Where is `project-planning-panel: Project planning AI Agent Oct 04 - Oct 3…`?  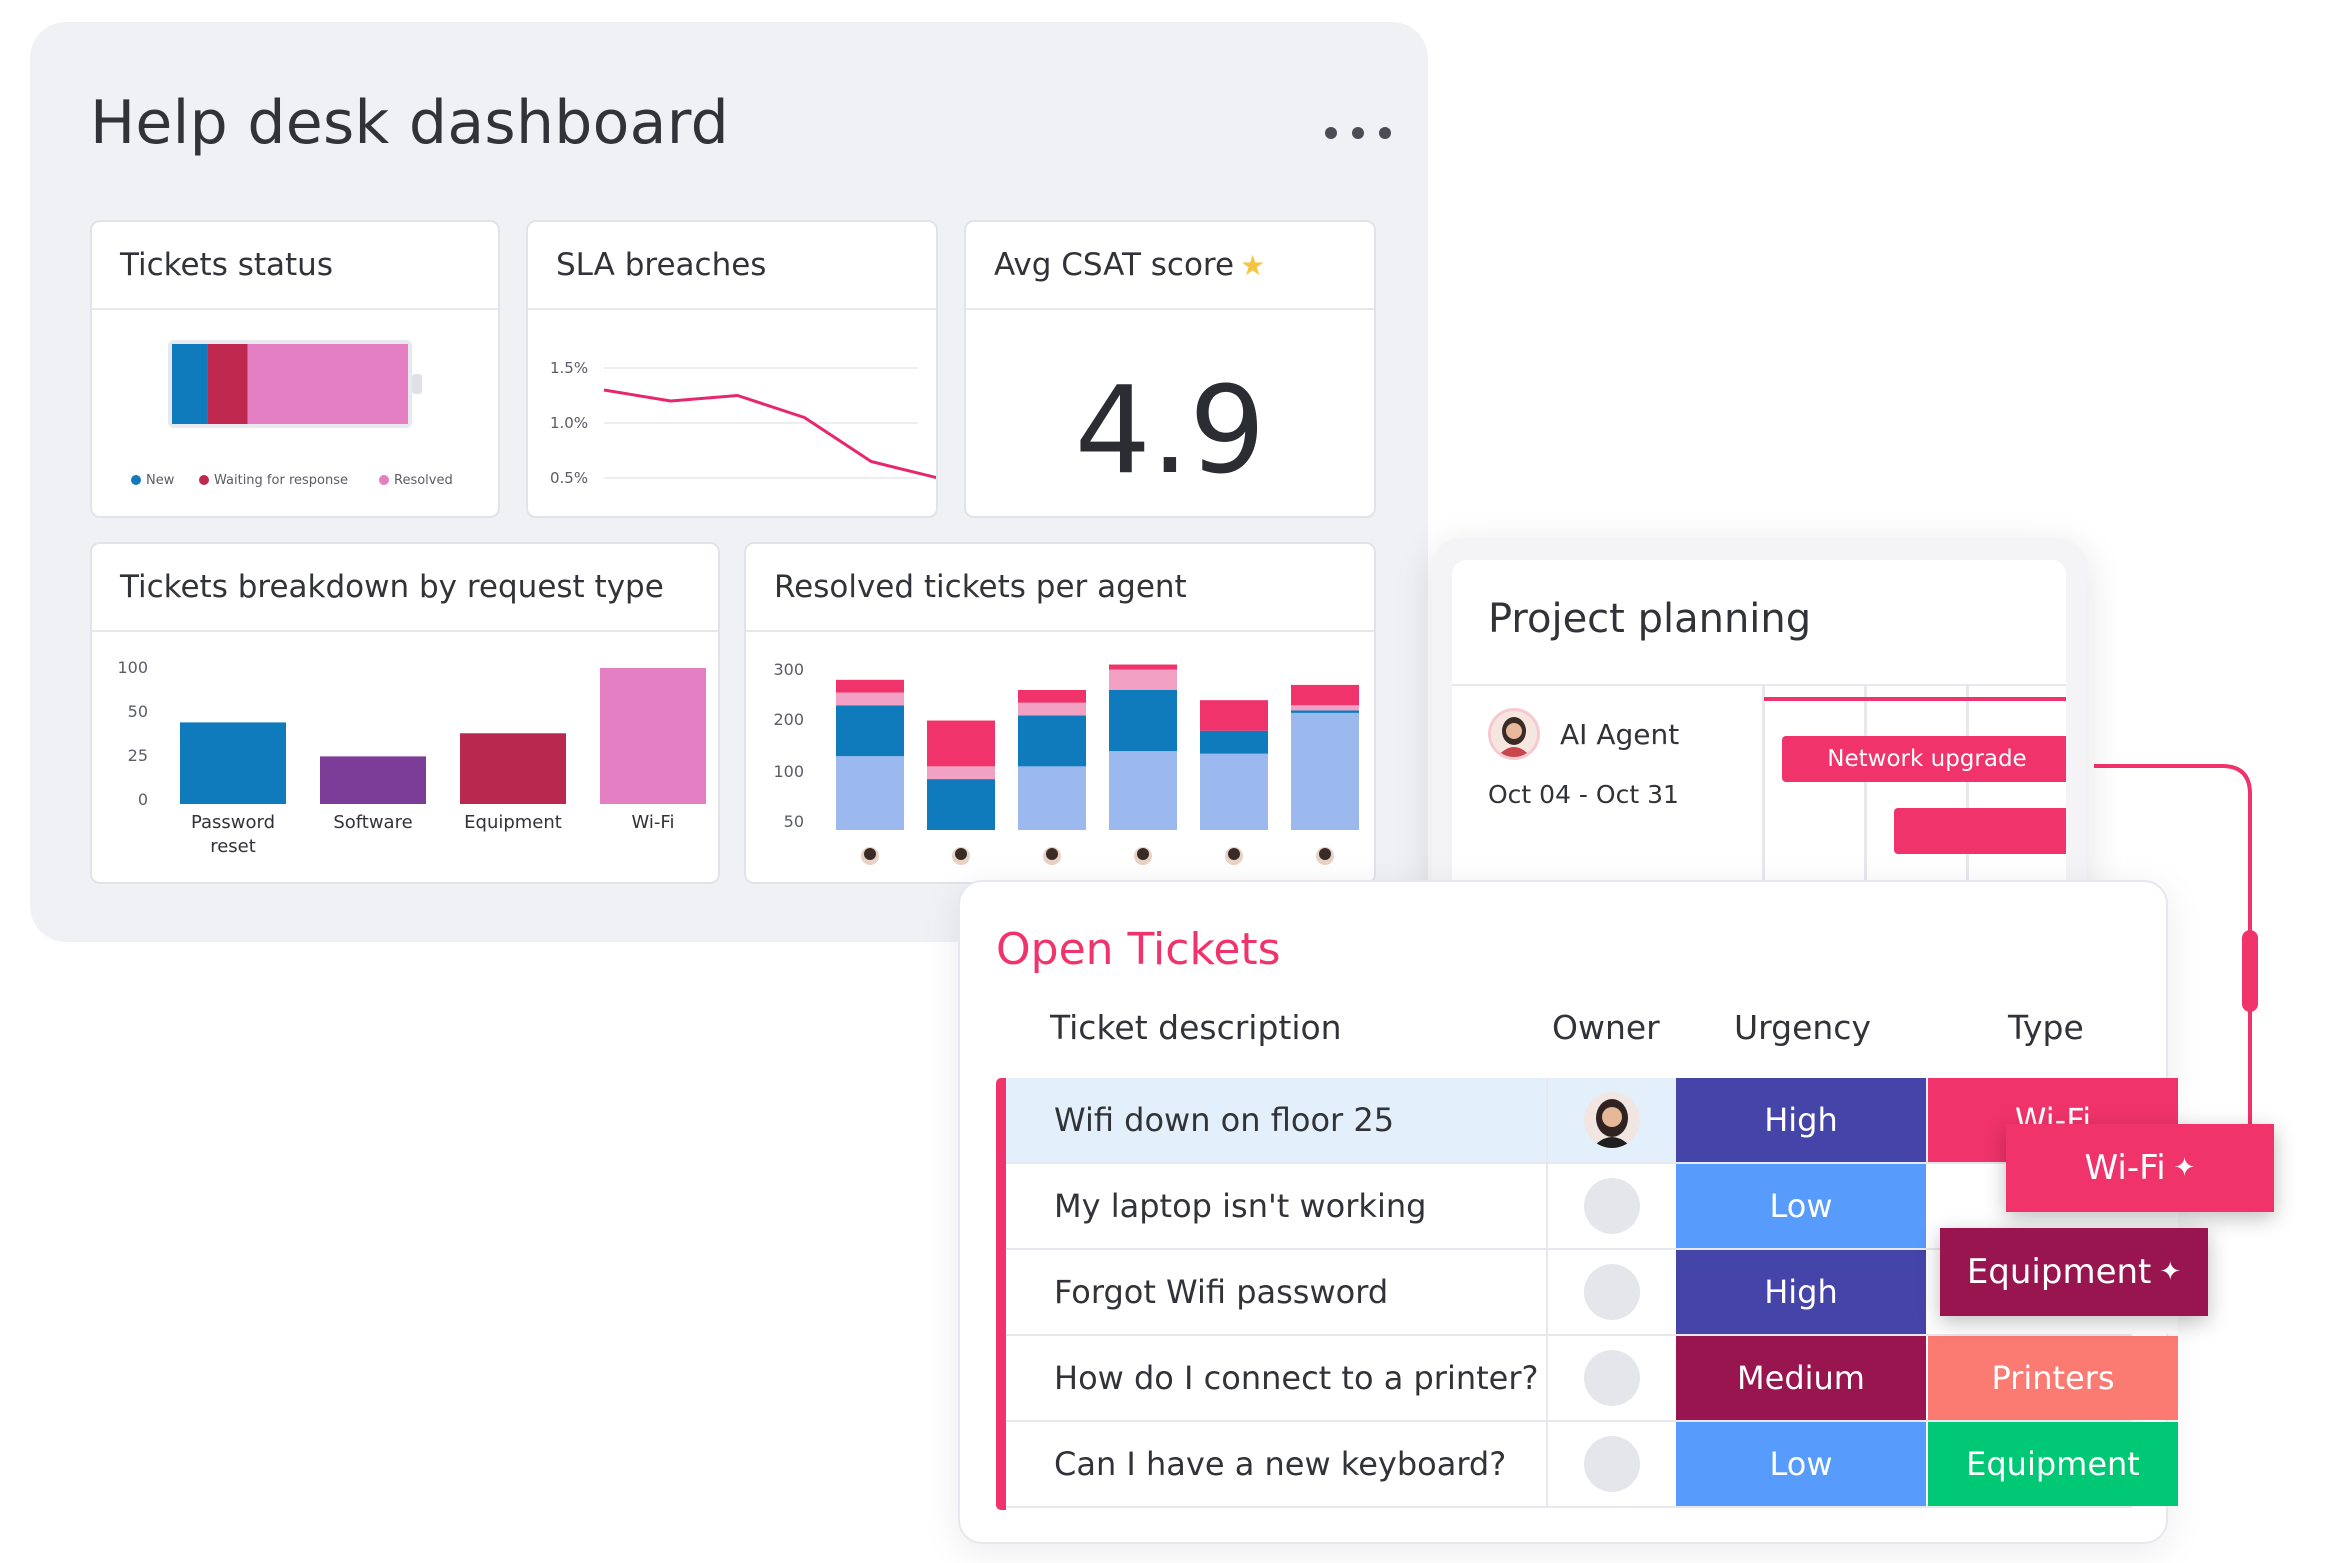
project-planning-panel: Project planning AI Agent Oct 04 - Oct 3… is located at coordinates (1759, 743).